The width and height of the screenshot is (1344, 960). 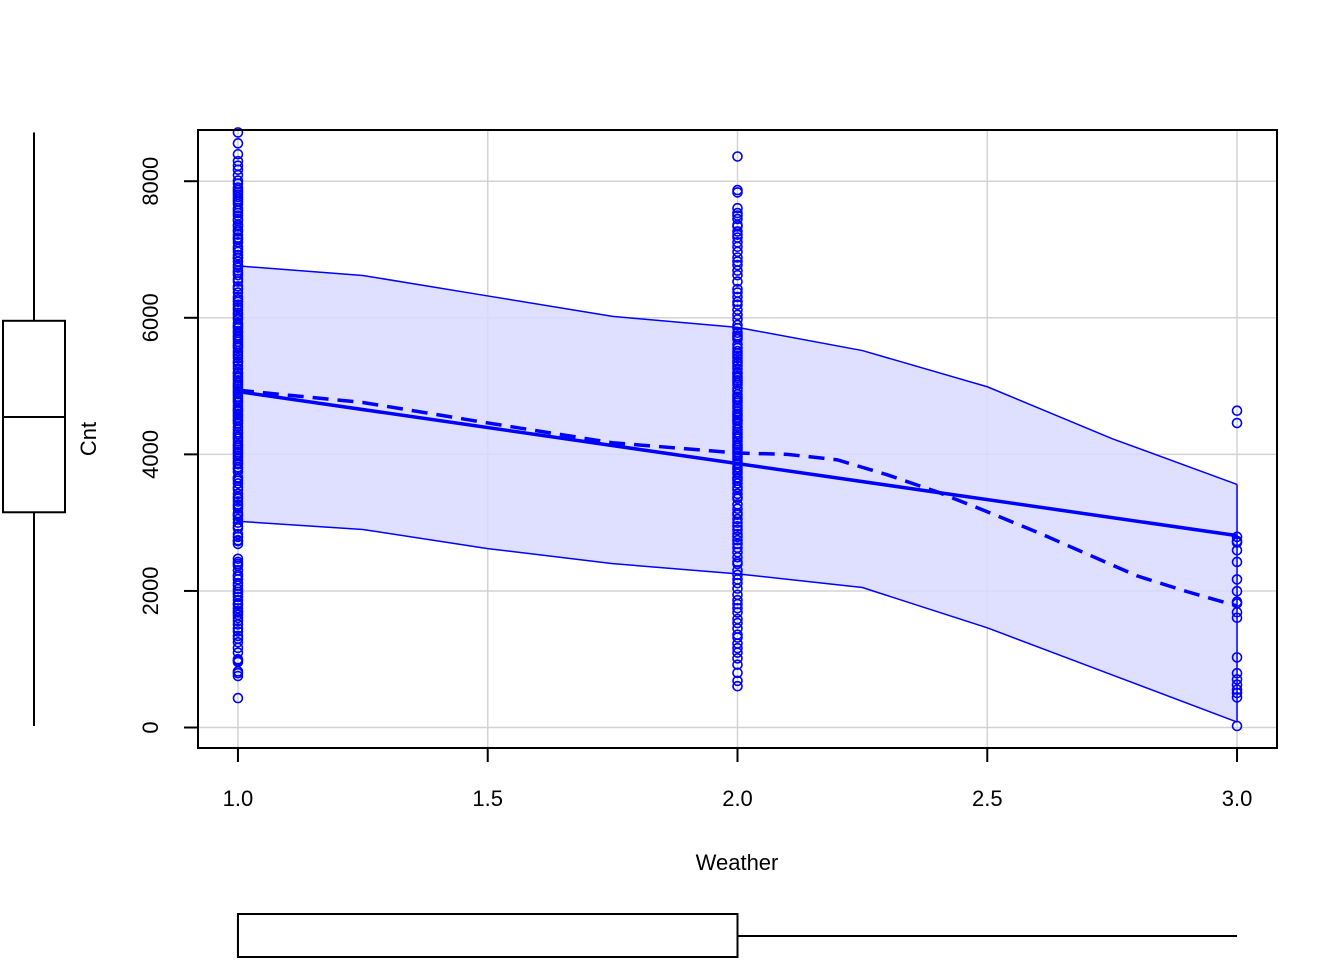 I want to click on y-tick-label: 8000, so click(x=150, y=181).